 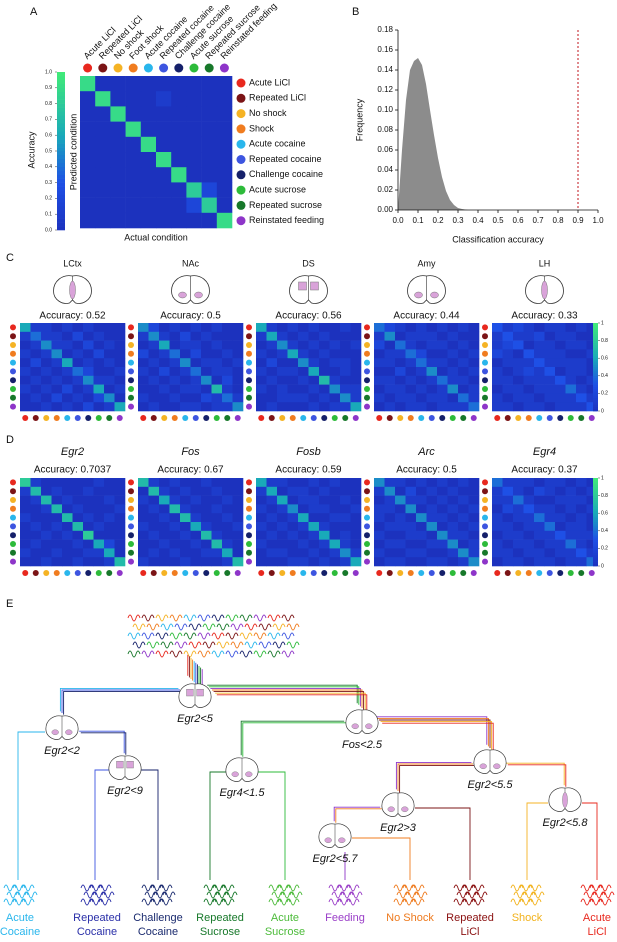 What do you see at coordinates (602, 411) in the screenshot?
I see `colorbar-tick-label: 0` at bounding box center [602, 411].